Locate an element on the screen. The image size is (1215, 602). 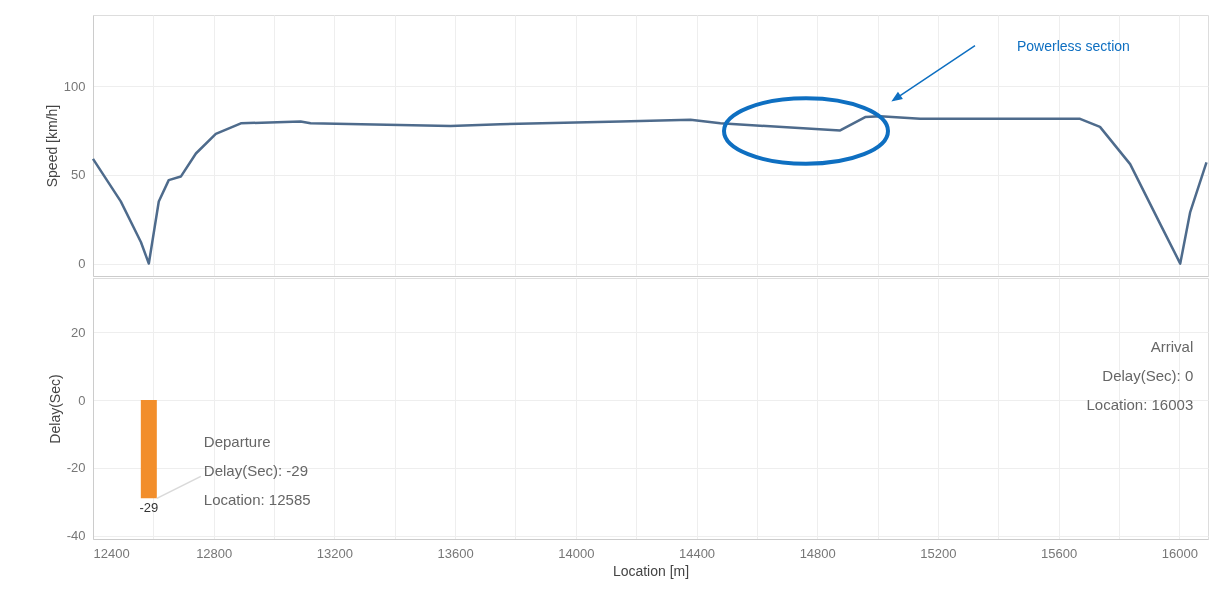
y-axis-title: Delay(Sec) is located at coordinates (54, 409).